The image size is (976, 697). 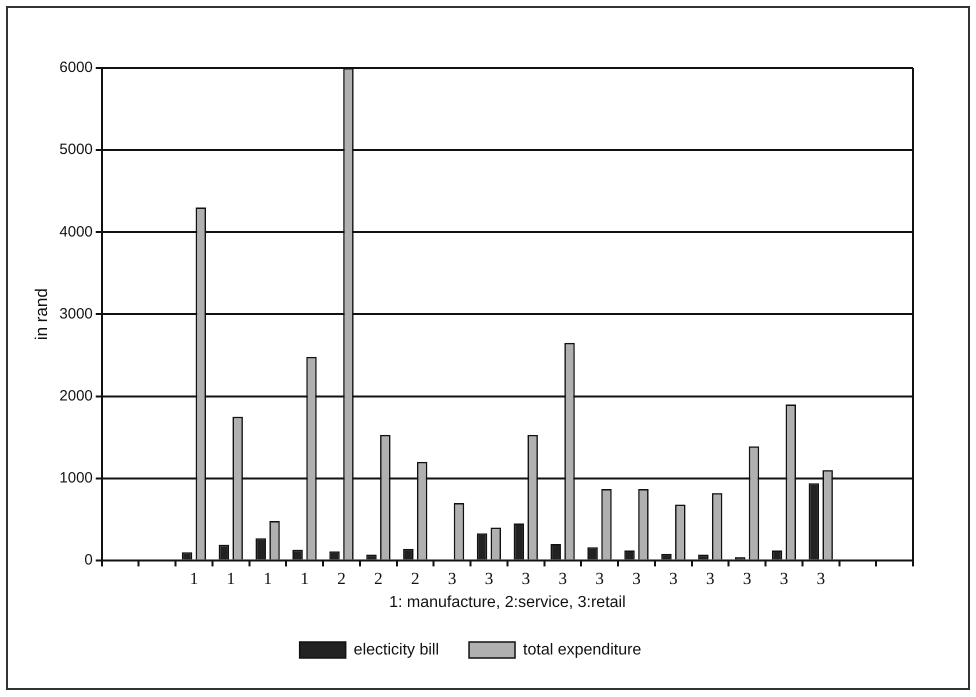 What do you see at coordinates (76, 231) in the screenshot?
I see `y-tick-label: 4000` at bounding box center [76, 231].